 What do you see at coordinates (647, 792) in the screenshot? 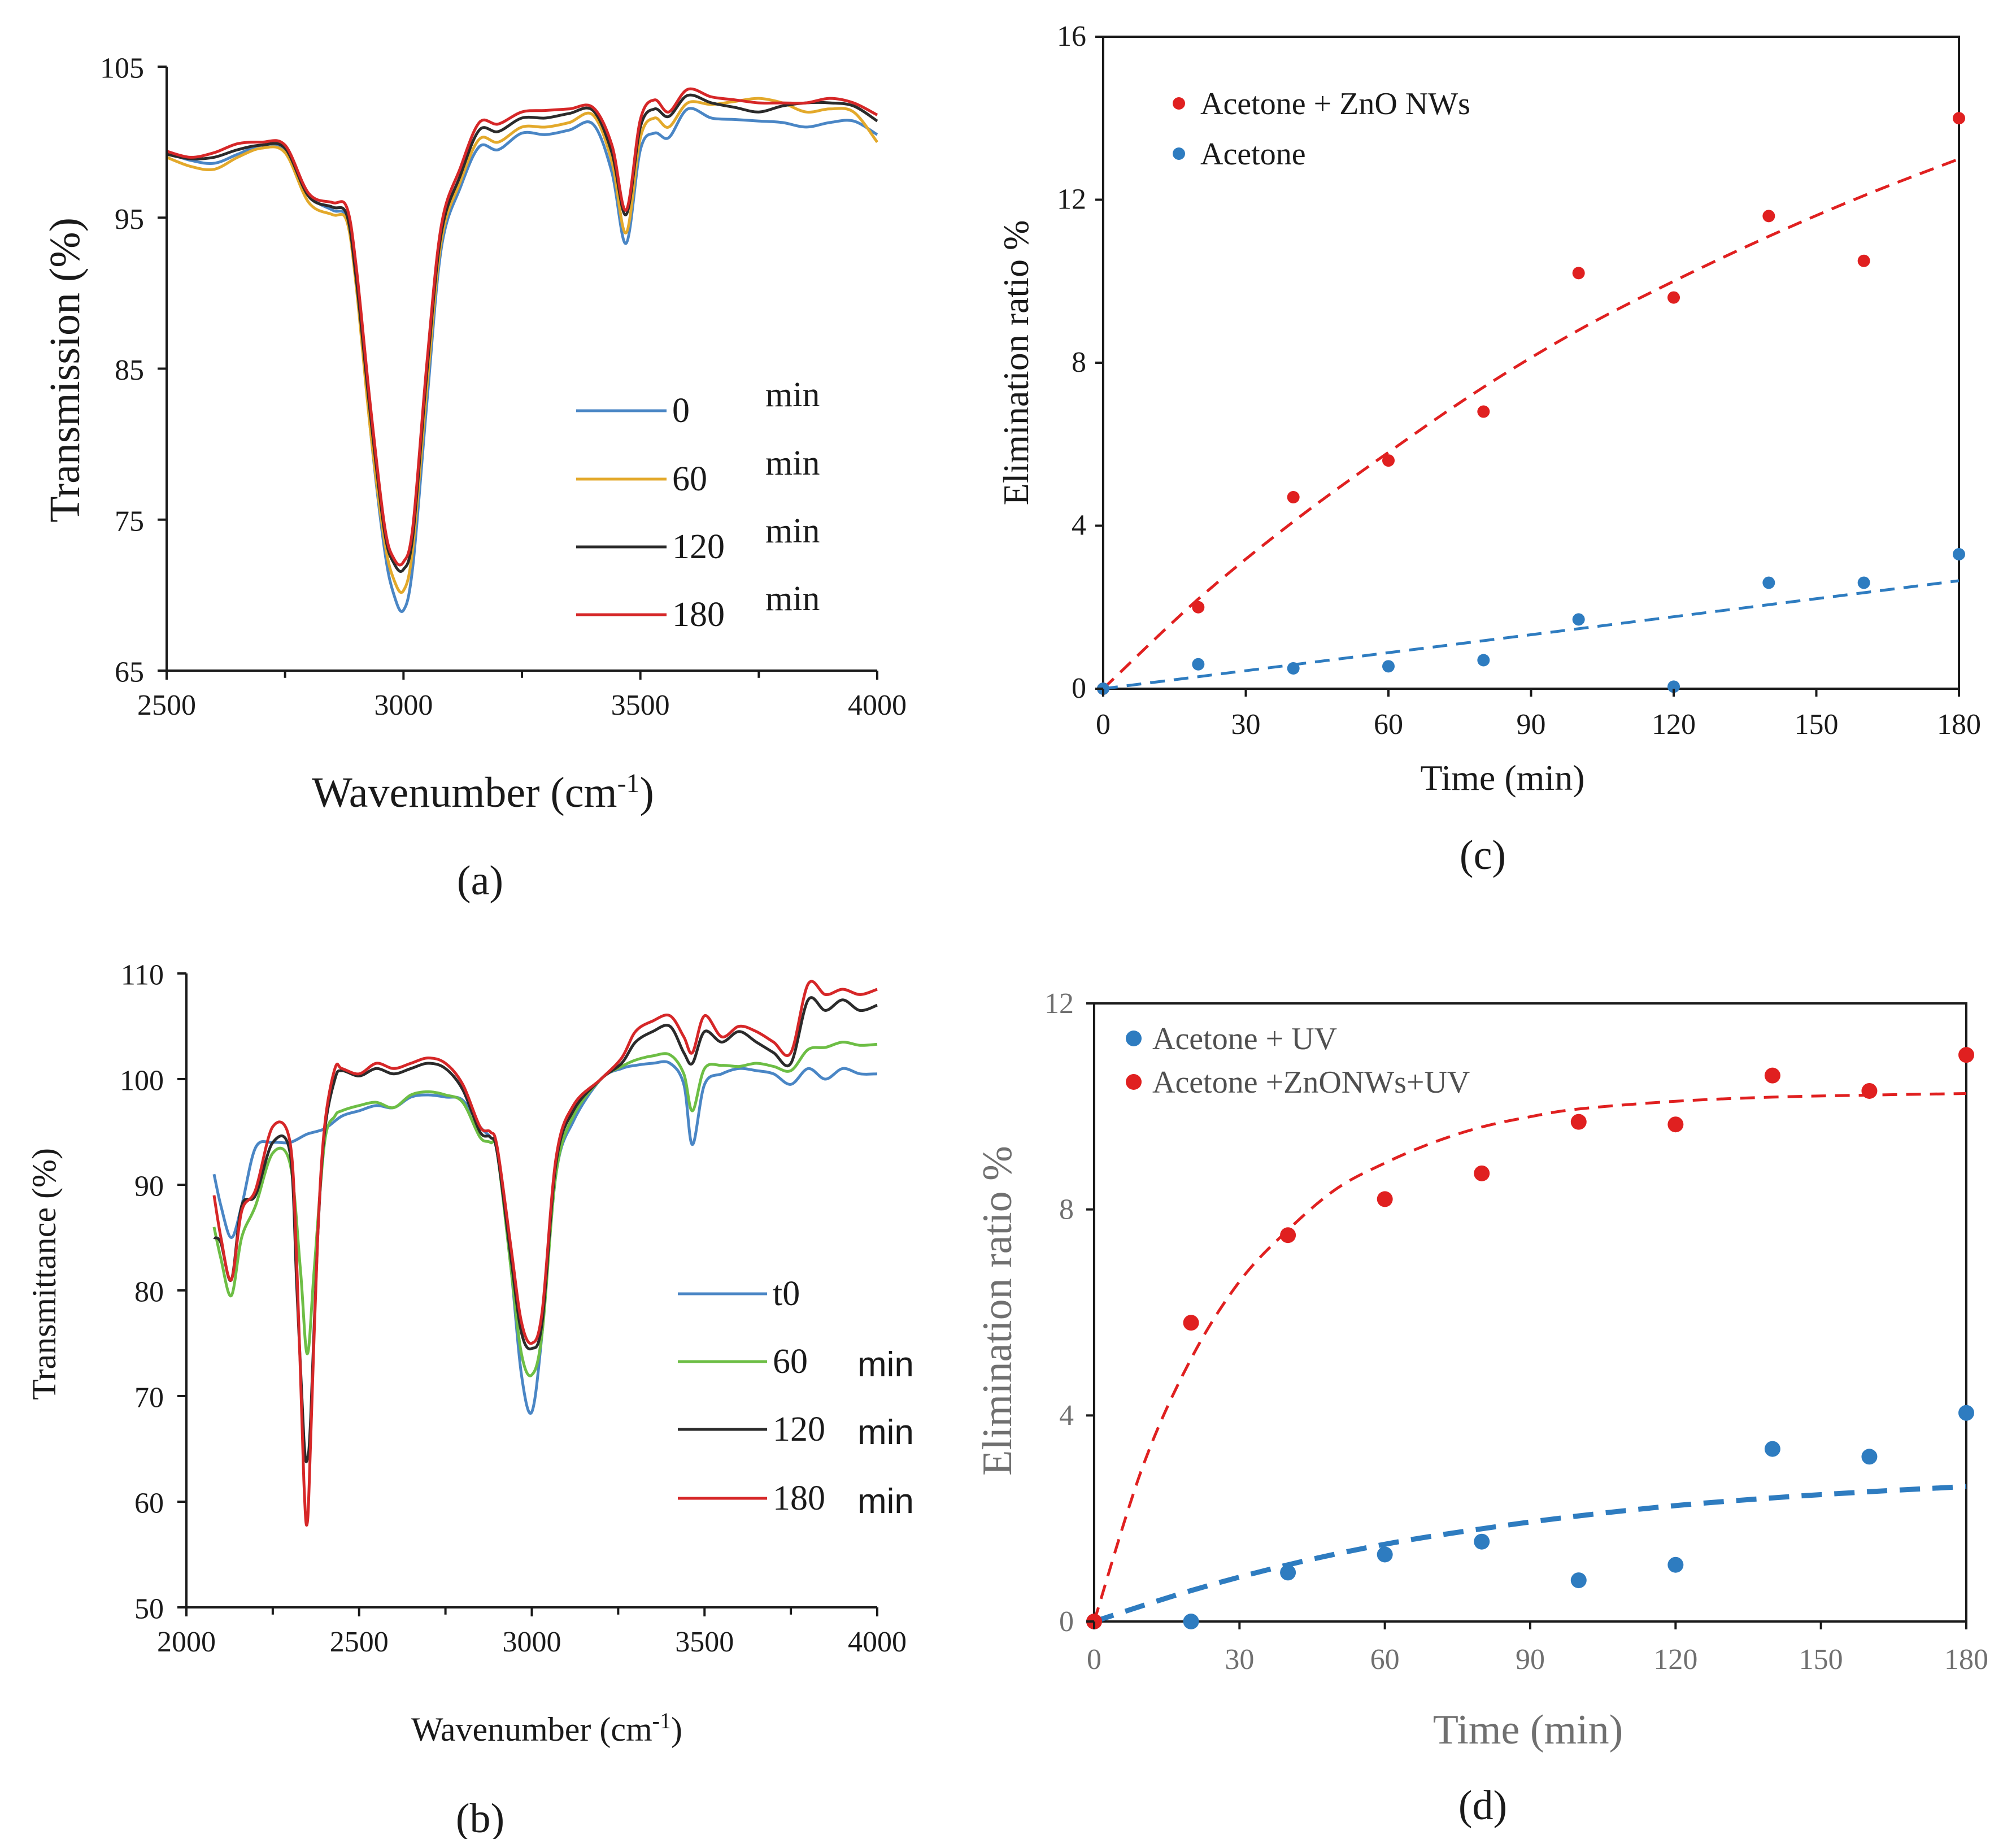
I see `panel-a-x-axis-title-end: )` at bounding box center [647, 792].